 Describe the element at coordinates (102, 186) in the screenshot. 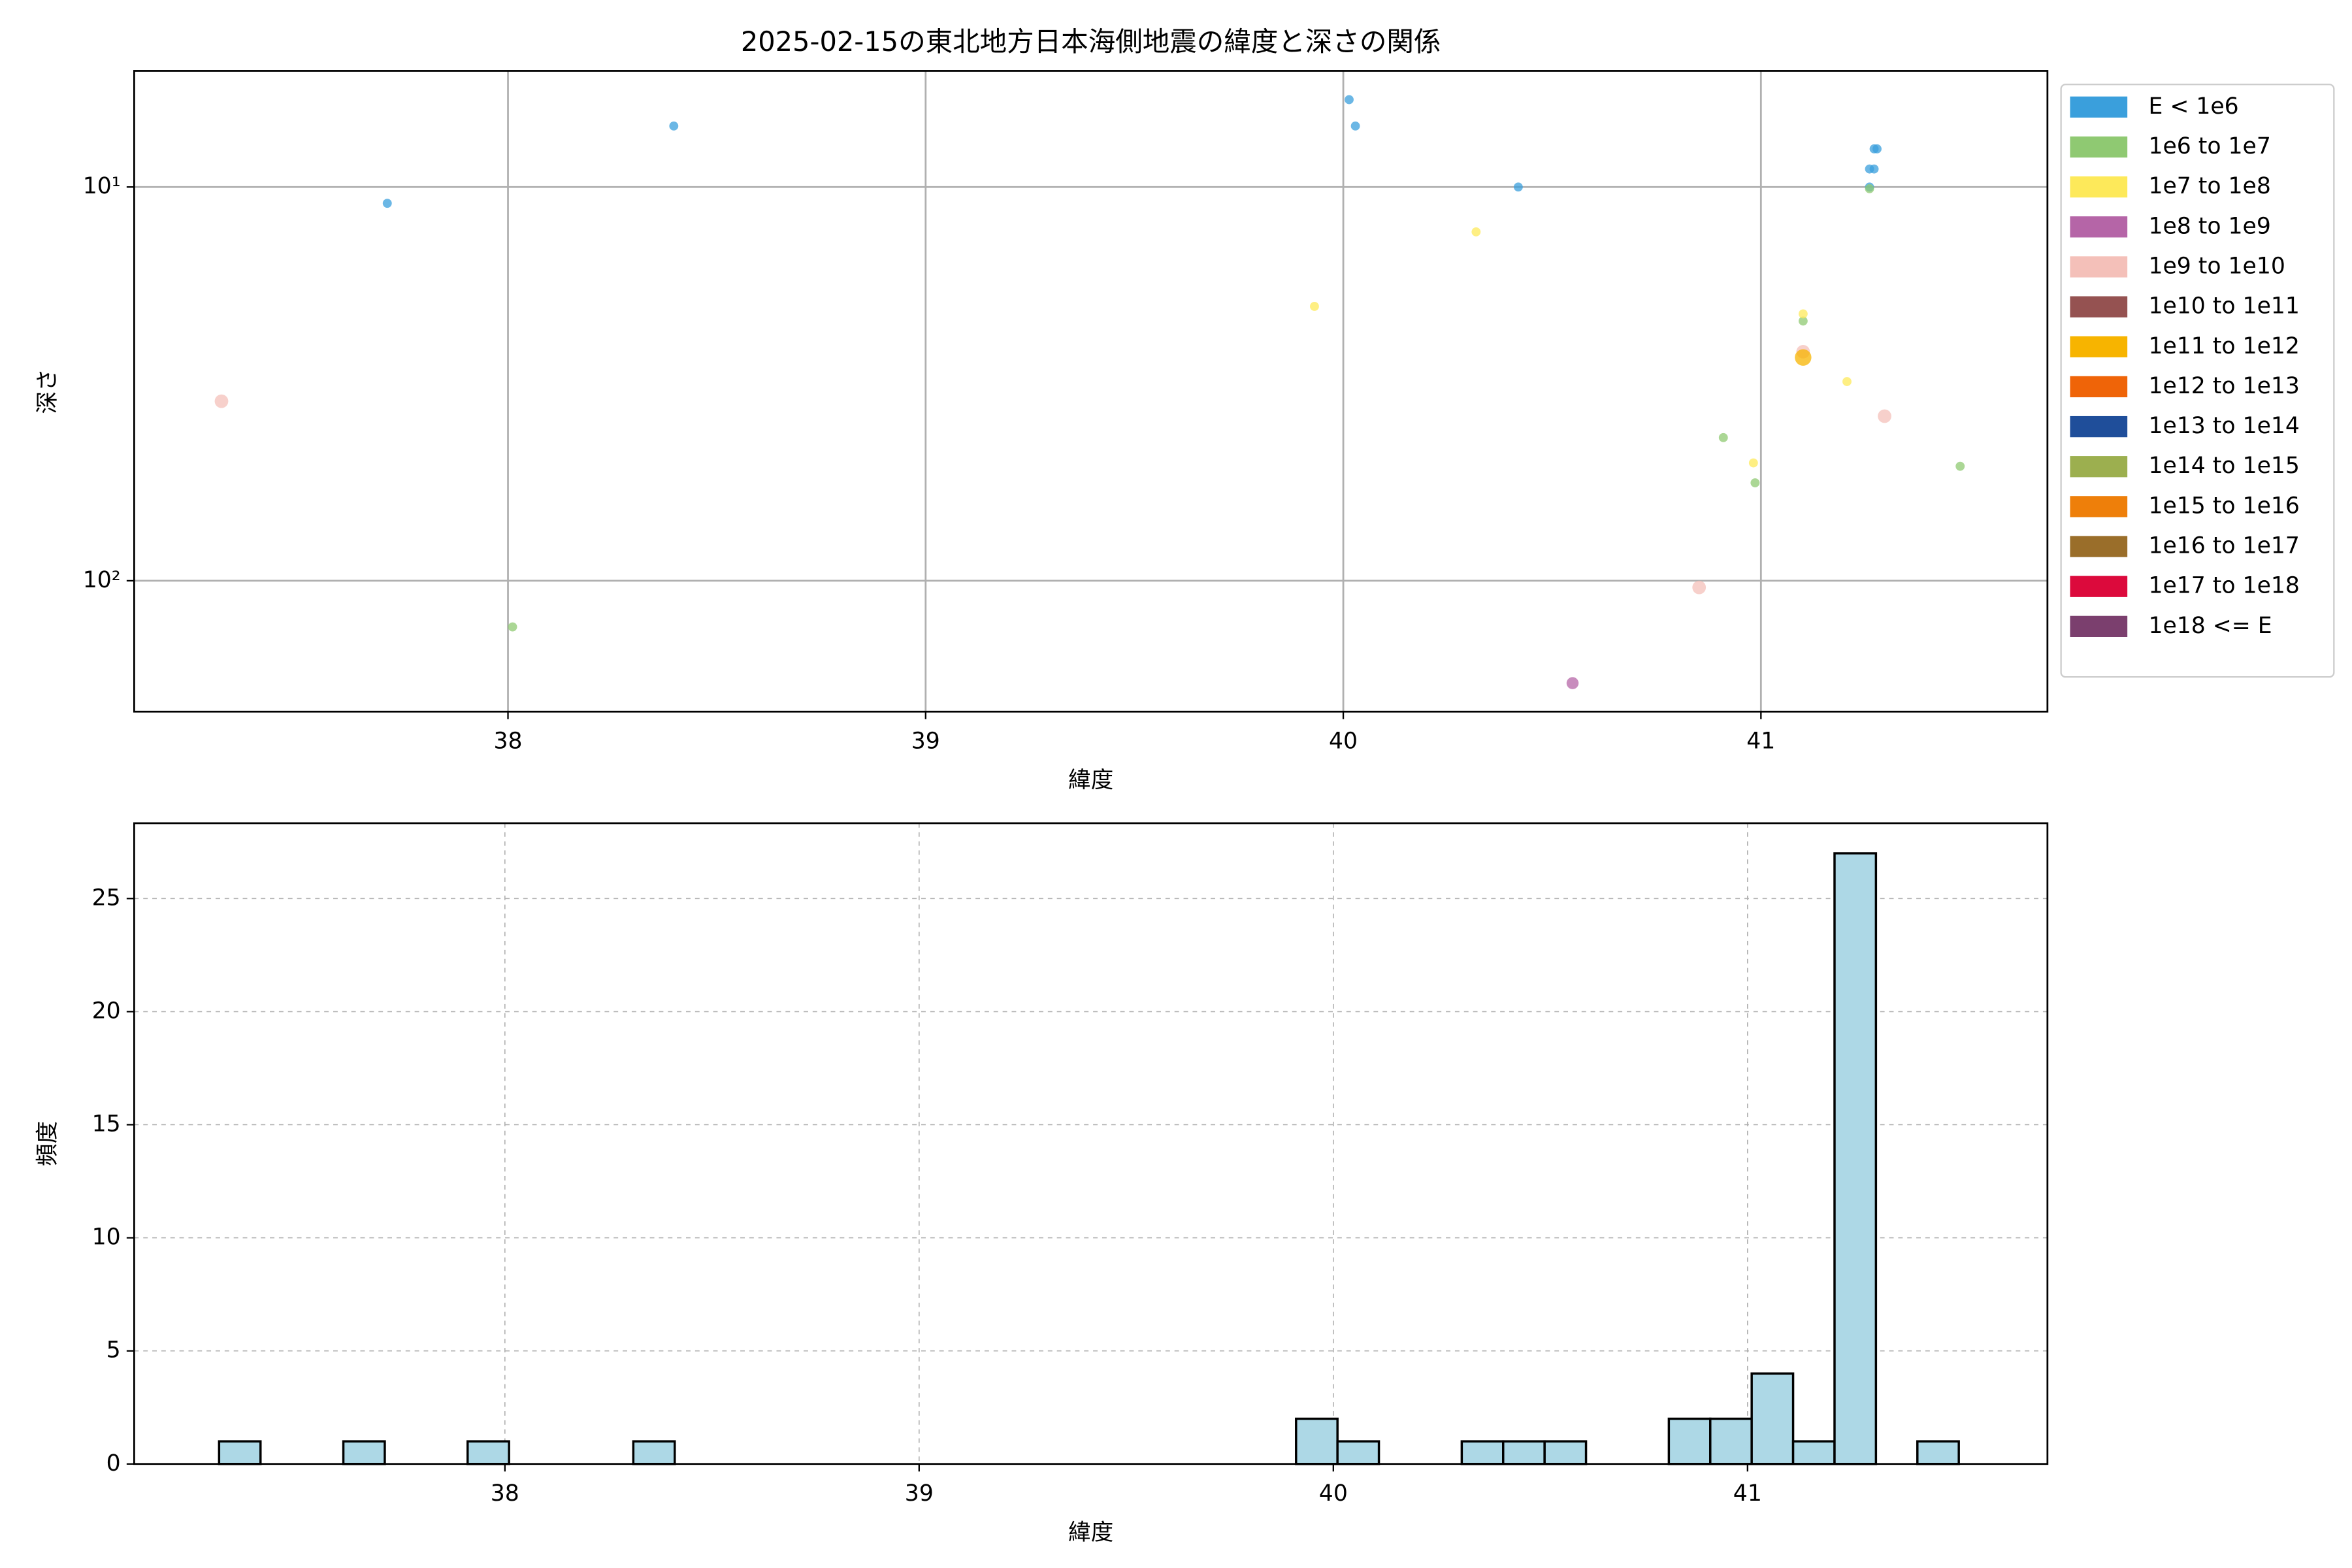

I see `y-tick-label: 10¹` at that location.